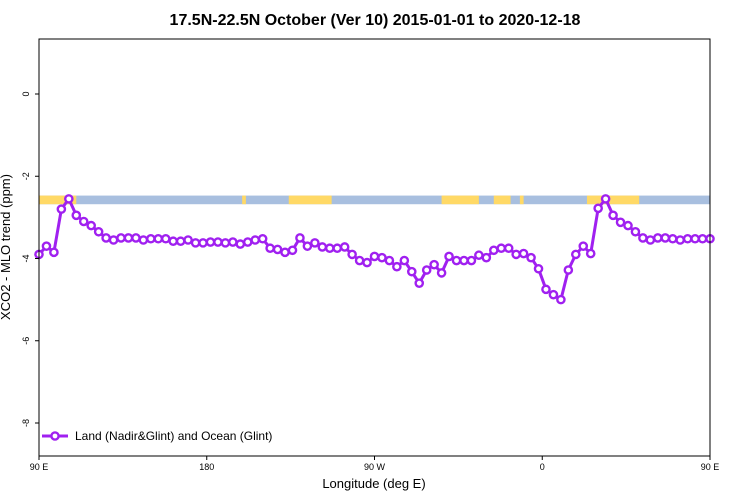 This screenshot has width=750, height=500. I want to click on ocean-band, so click(374, 200).